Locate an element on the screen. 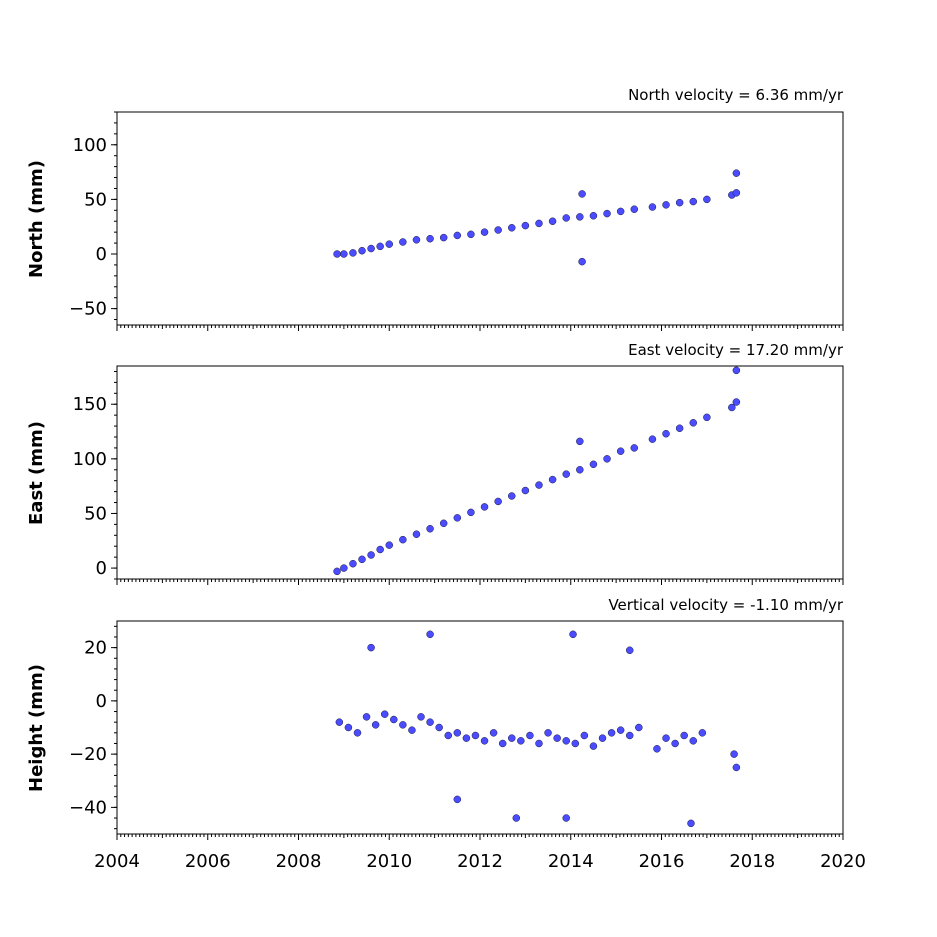  height-ytick-label: −40 is located at coordinates (88, 807).